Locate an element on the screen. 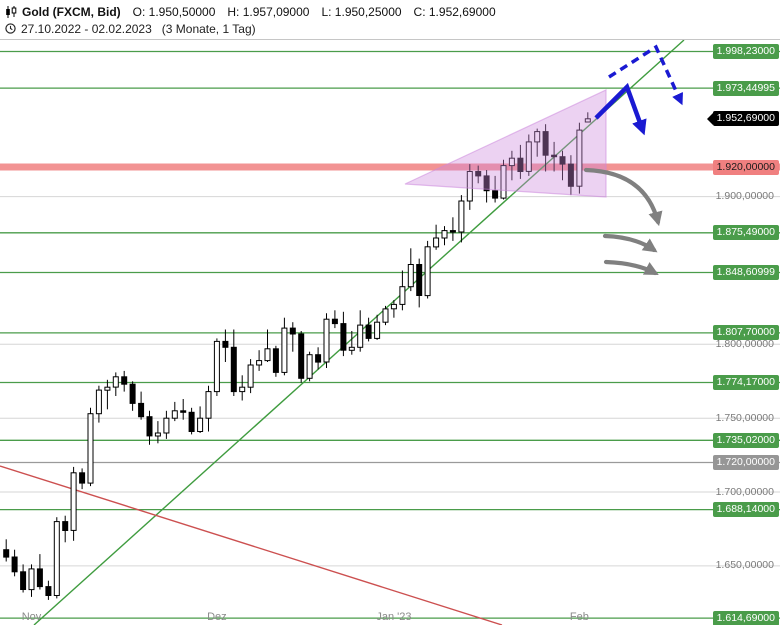 This screenshot has height=625, width=780. x-axis-labels: Nov Dez Jan '23 Feb is located at coordinates (305, 617).